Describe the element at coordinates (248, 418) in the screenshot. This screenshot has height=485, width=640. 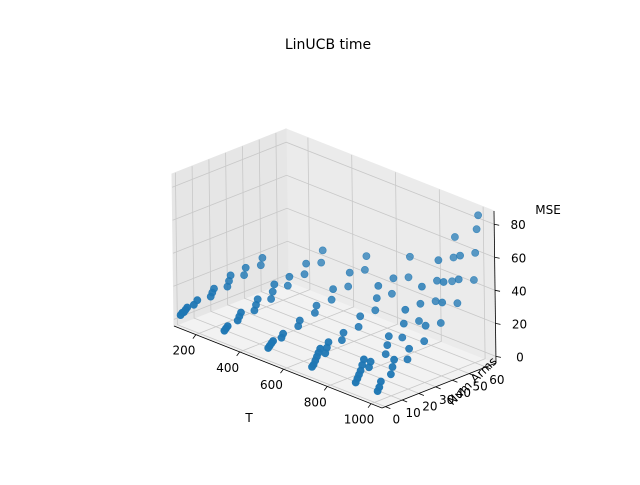
I see `x-axis-label: T` at that location.